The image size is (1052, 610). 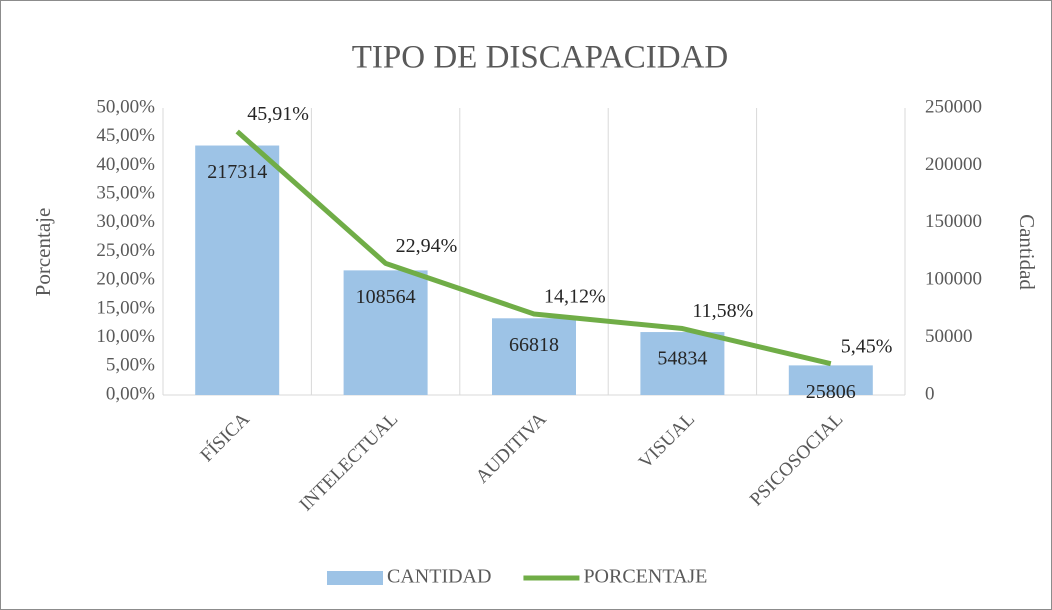 What do you see at coordinates (125, 279) in the screenshot?
I see `y-tick-label: 20,00%` at bounding box center [125, 279].